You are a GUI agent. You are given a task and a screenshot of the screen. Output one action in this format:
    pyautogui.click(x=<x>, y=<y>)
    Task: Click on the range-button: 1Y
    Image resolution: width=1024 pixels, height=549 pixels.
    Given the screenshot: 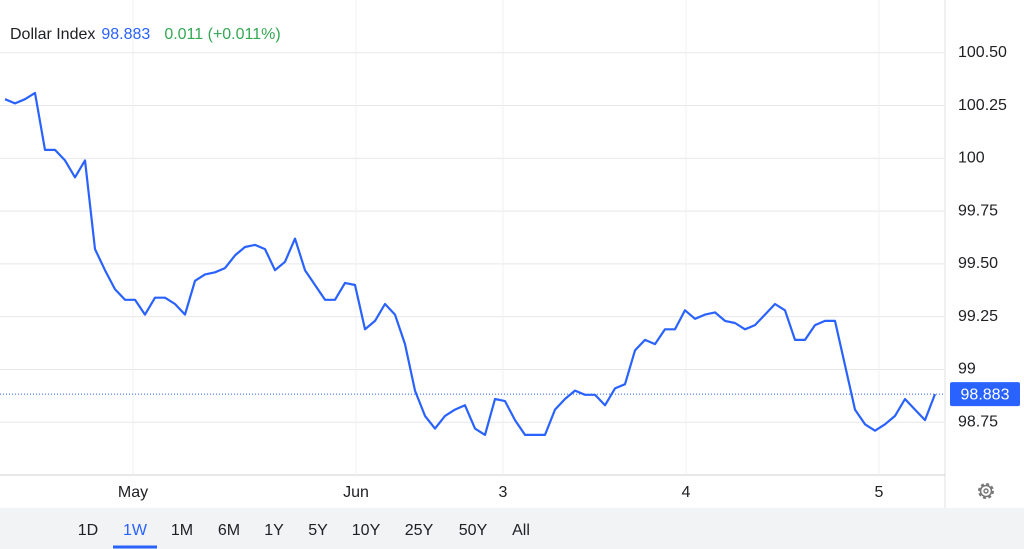 What is the action you would take?
    pyautogui.click(x=274, y=530)
    